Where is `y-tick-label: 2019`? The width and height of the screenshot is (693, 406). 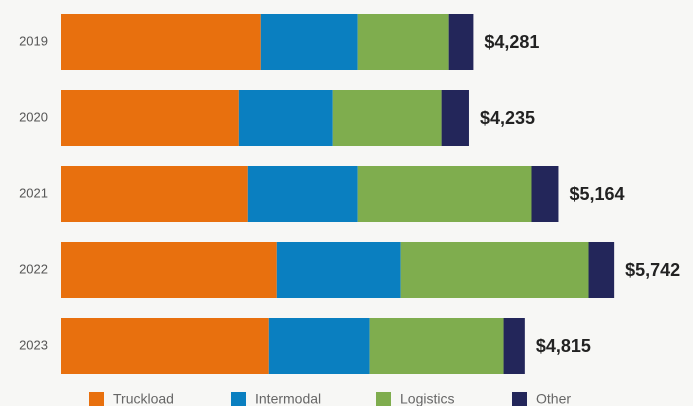 y-tick-label: 2019 is located at coordinates (33, 40).